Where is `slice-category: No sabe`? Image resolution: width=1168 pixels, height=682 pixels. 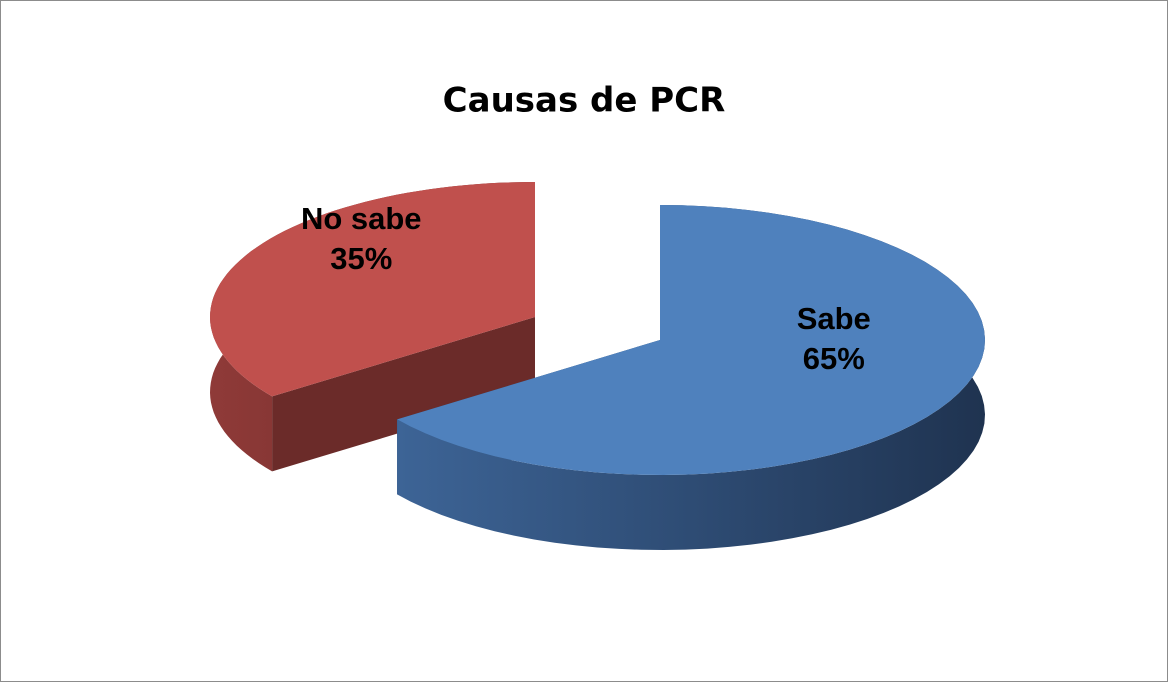 slice-category: No sabe is located at coordinates (361, 218).